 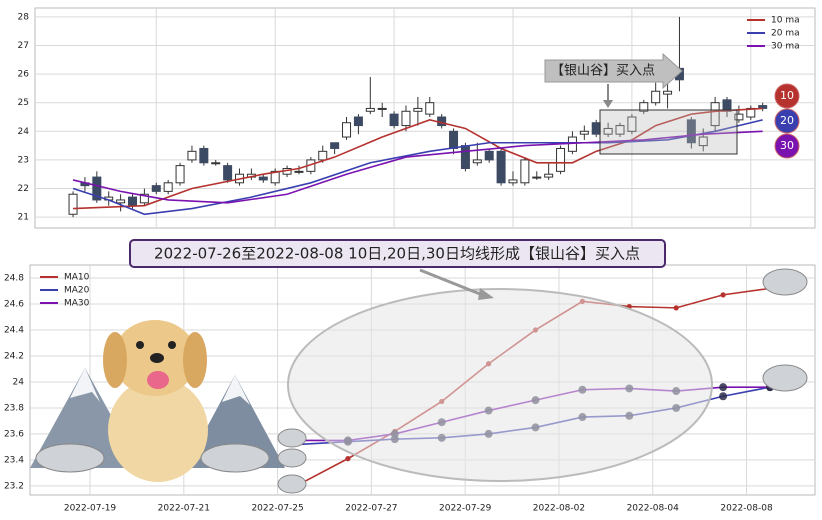 What do you see at coordinates (184, 509) in the screenshot?
I see `x-tick-label: 2022-07-21` at bounding box center [184, 509].